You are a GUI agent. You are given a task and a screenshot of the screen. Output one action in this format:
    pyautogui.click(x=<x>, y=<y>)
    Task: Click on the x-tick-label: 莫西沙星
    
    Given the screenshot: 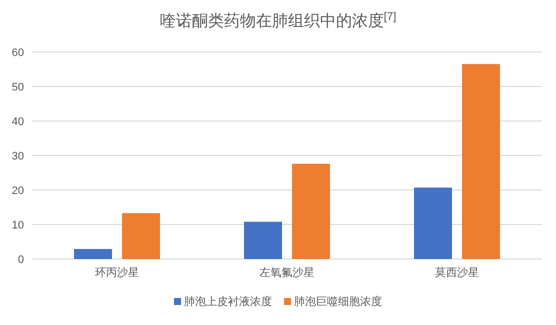 What is the action you would take?
    pyautogui.click(x=457, y=272)
    